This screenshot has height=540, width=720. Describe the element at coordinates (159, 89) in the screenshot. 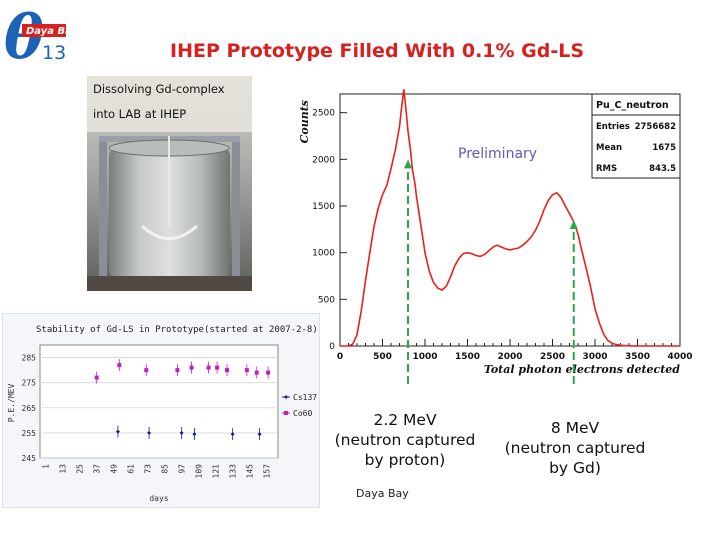

I see `photo-caption-line1: Dissolving Gd-complex` at that location.